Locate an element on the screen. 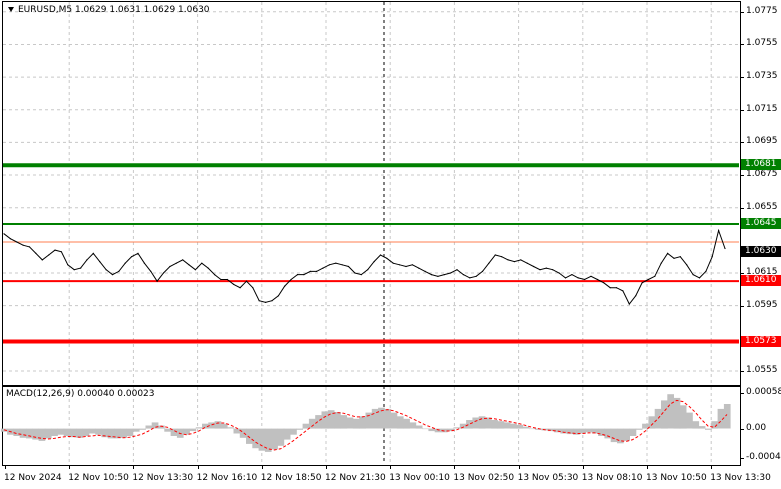 The width and height of the screenshot is (781, 489). price-tick-label: 1.0735 is located at coordinates (762, 76).